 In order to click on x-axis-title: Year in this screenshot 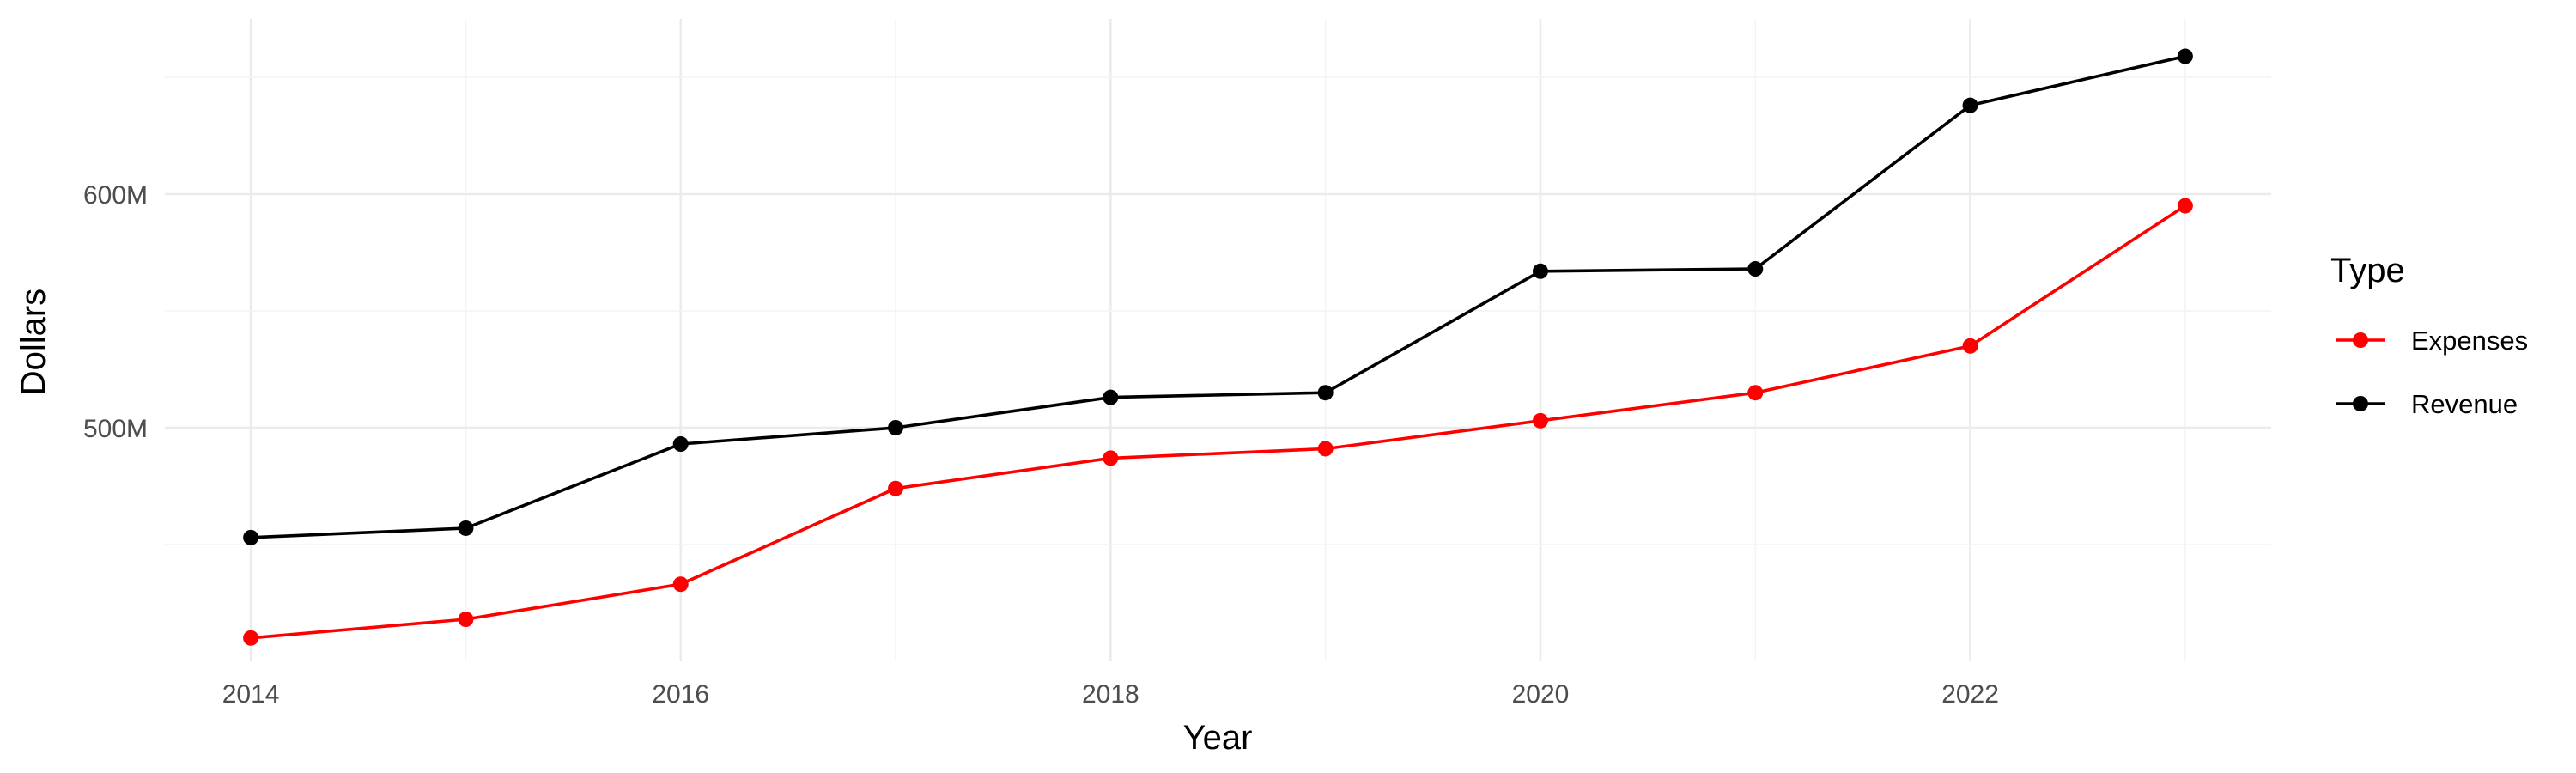, I will do `click(1218, 738)`.